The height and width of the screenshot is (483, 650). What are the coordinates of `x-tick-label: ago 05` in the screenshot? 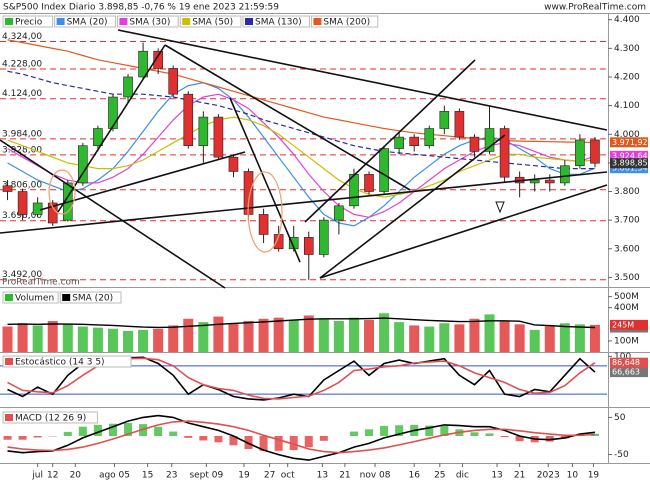 It's located at (114, 476).